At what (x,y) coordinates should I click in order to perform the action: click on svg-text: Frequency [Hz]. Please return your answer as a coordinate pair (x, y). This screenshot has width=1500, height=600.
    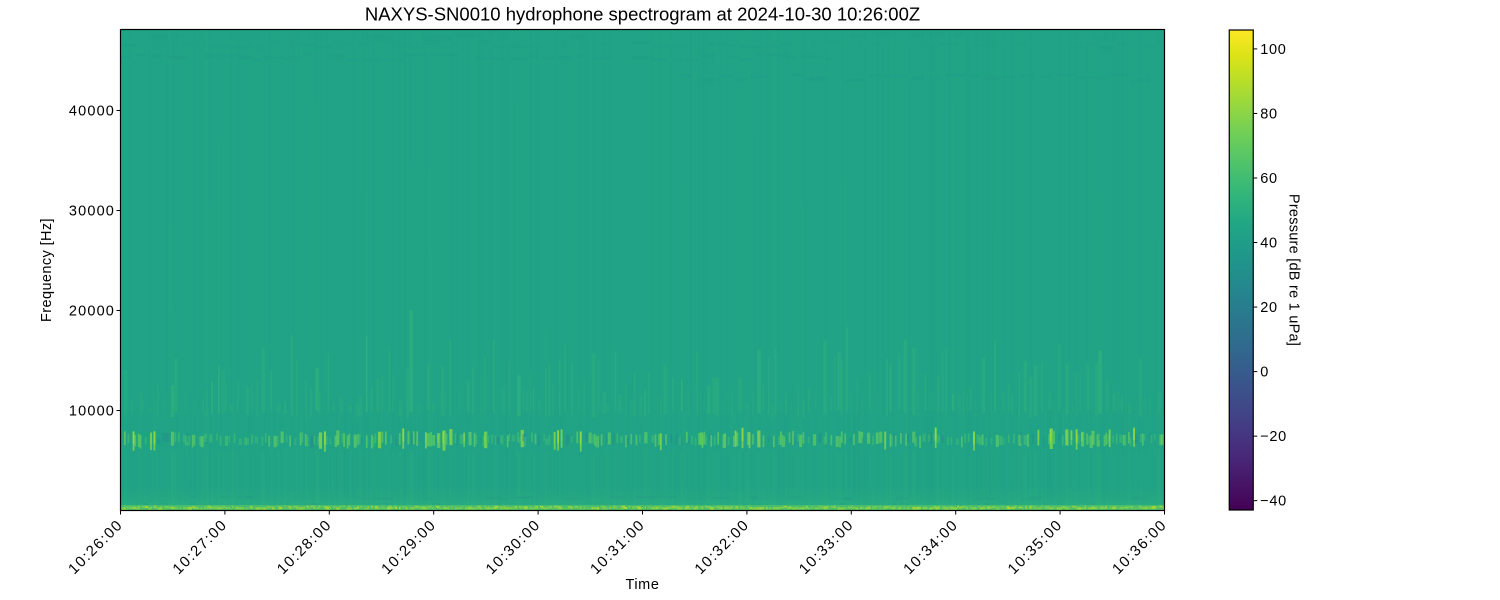
    Looking at the image, I should click on (47, 270).